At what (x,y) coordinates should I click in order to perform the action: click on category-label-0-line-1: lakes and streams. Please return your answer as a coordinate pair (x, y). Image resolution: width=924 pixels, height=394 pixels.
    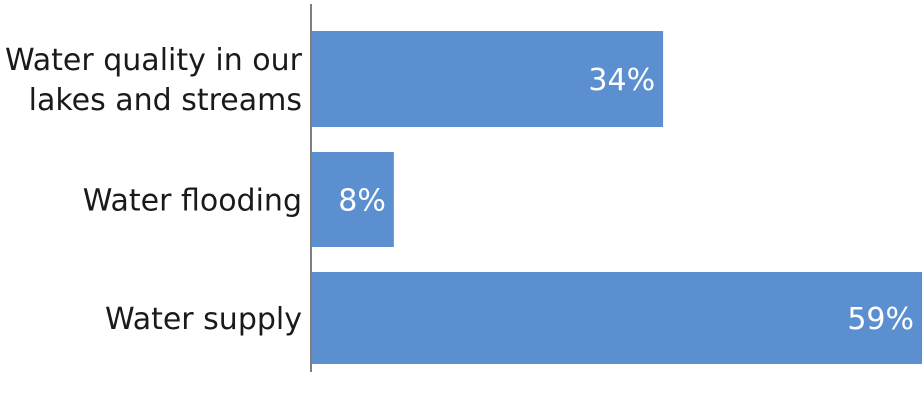
    Looking at the image, I should click on (165, 100).